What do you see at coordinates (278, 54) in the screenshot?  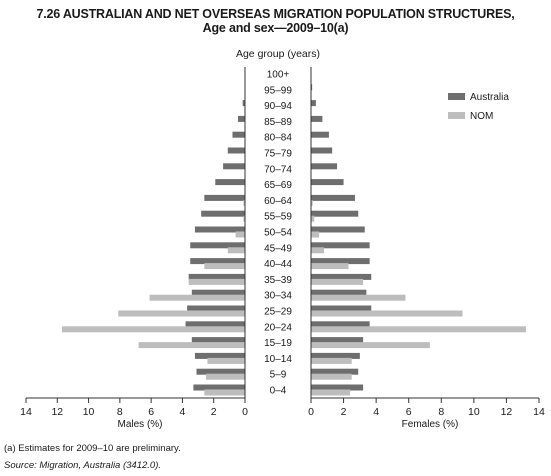 I see `center-axis-title: Age group (years)` at bounding box center [278, 54].